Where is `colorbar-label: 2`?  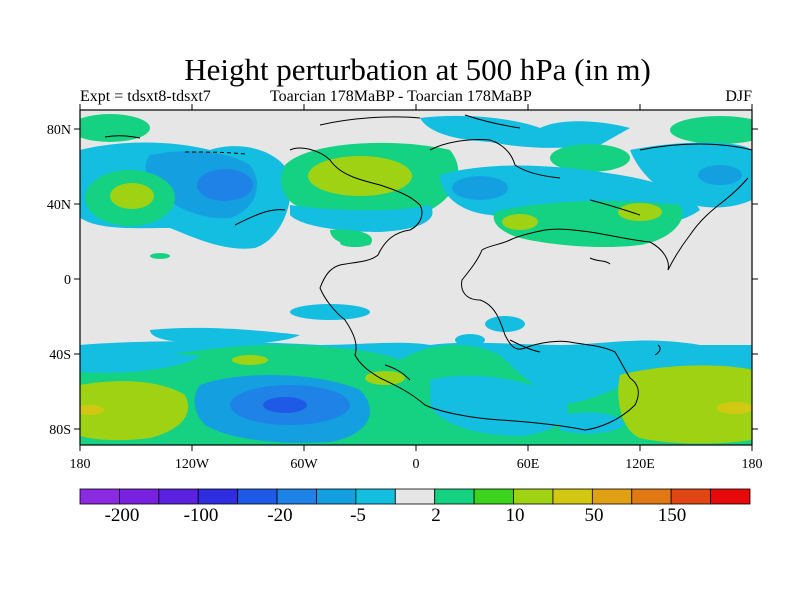
colorbar-label: 2 is located at coordinates (436, 515).